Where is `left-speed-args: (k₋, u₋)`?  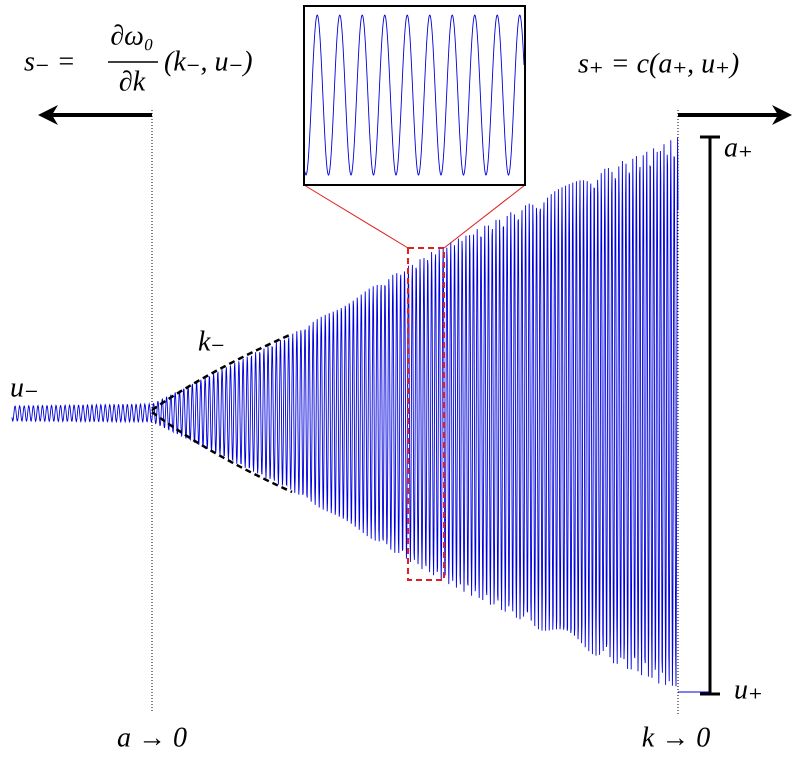 left-speed-args: (k₋, u₋) is located at coordinates (208, 61).